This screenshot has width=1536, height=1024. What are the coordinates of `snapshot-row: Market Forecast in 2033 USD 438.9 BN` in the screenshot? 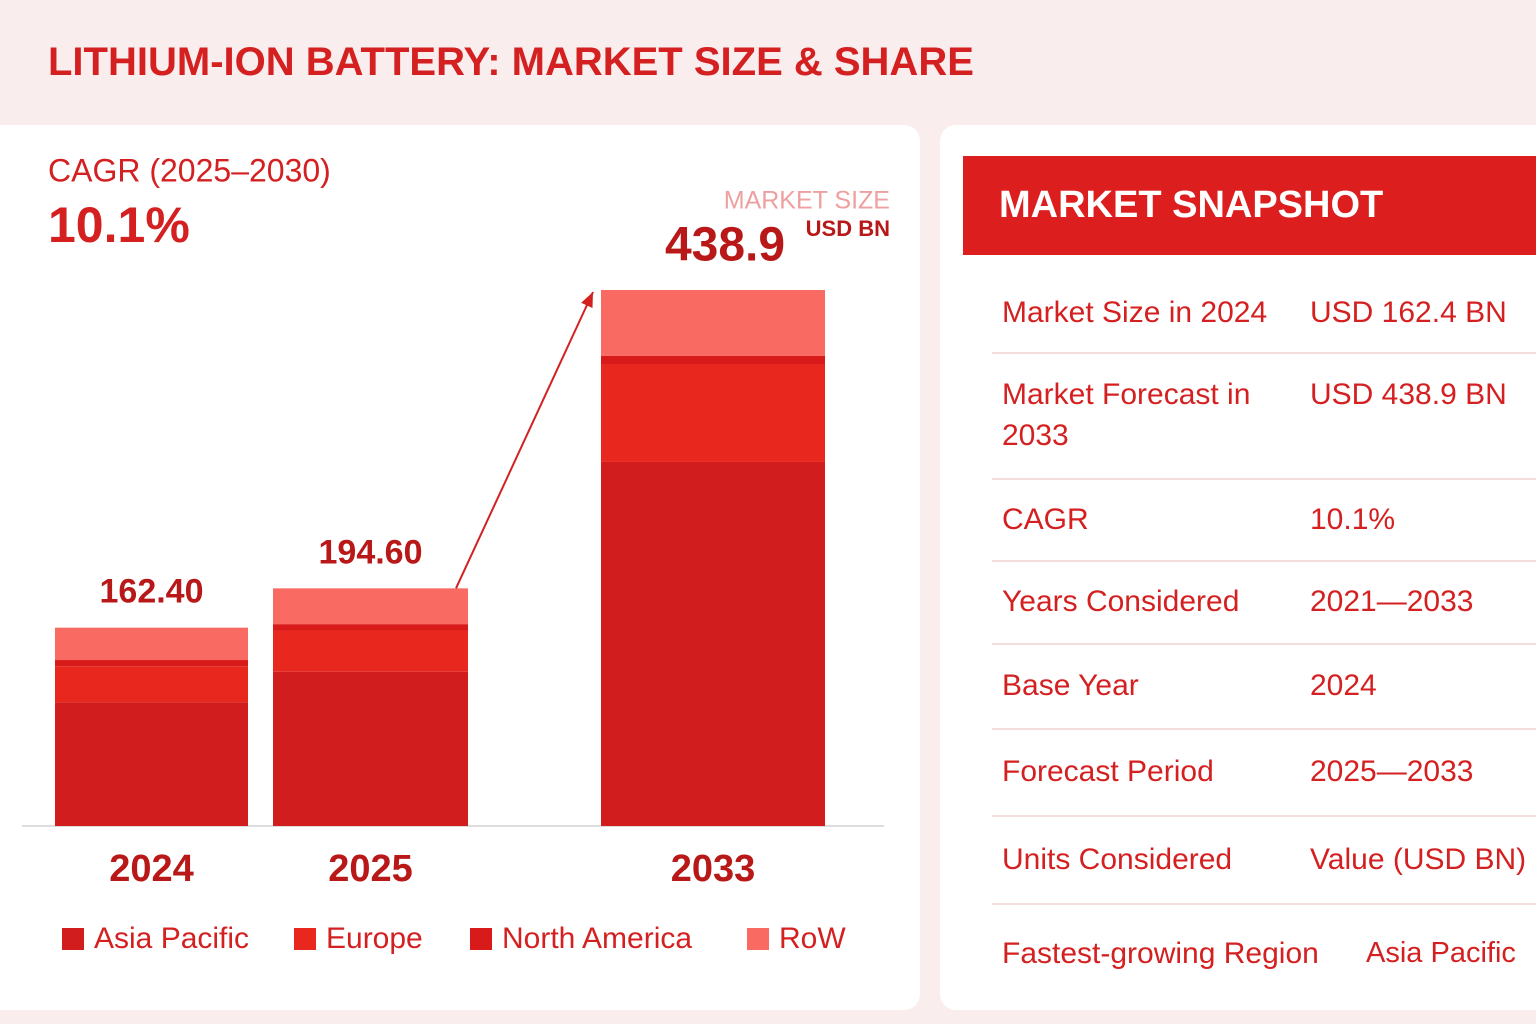 It's located at (1264, 416).